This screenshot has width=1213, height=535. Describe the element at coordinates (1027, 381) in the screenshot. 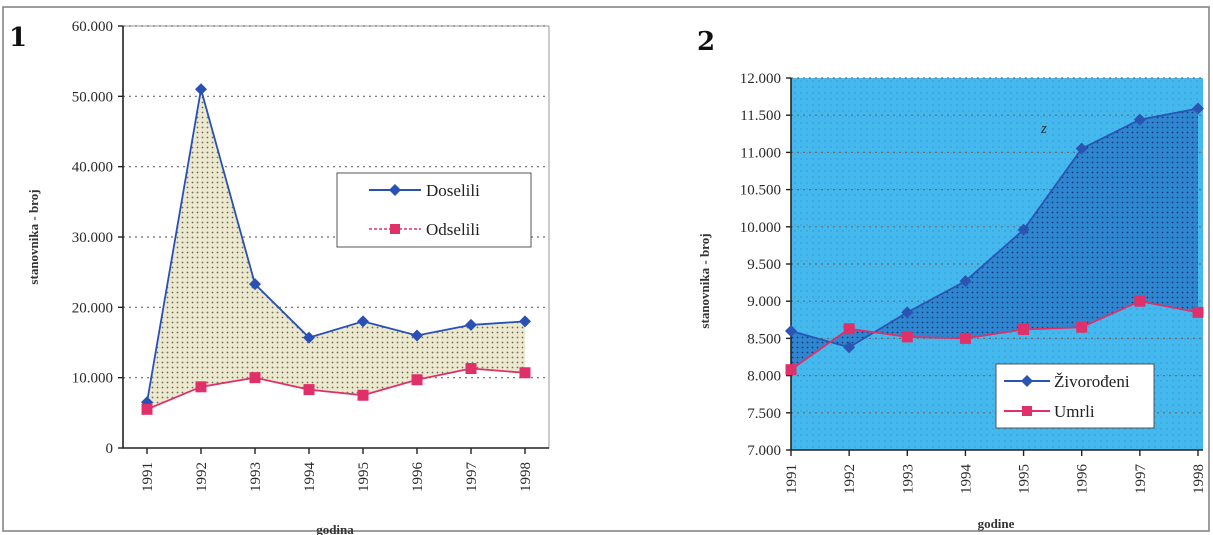

I see `chart-2-legend-marker-zivorodeni` at that location.